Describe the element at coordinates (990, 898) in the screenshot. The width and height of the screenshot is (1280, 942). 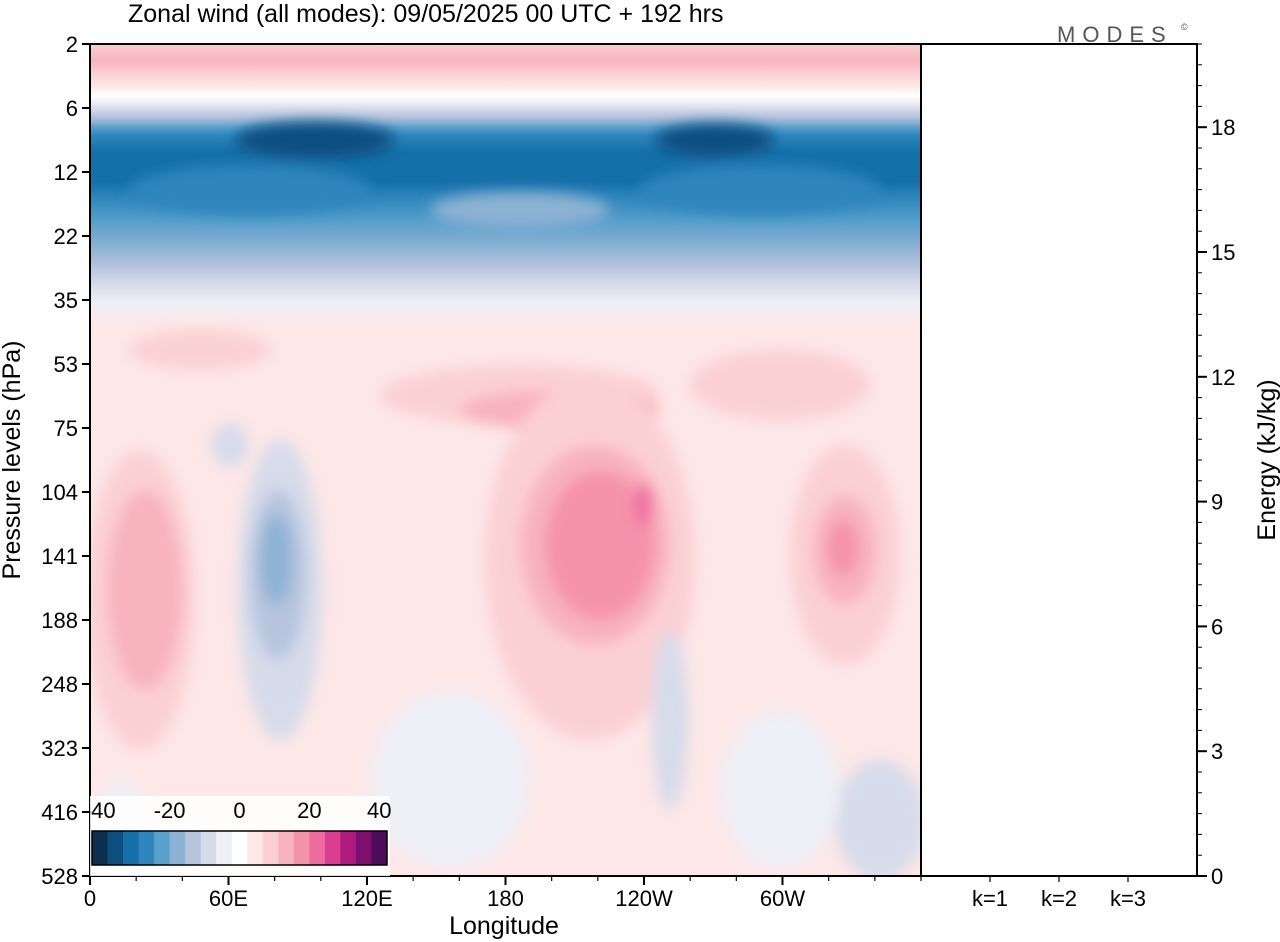
I see `energy-category-label: k=1` at that location.